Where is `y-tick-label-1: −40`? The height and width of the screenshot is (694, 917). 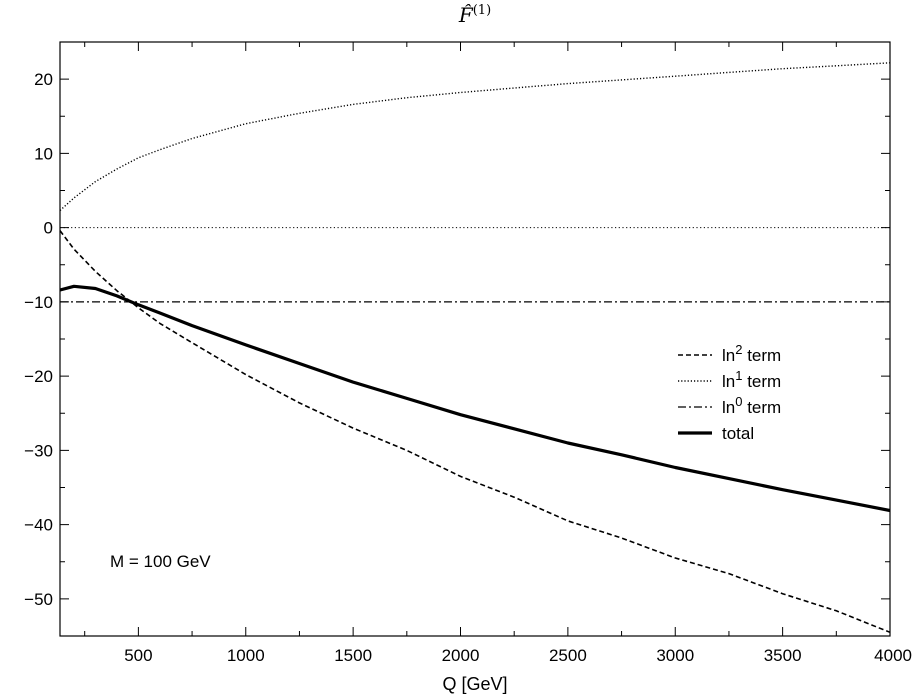
y-tick-label-1: −40 is located at coordinates (38, 525).